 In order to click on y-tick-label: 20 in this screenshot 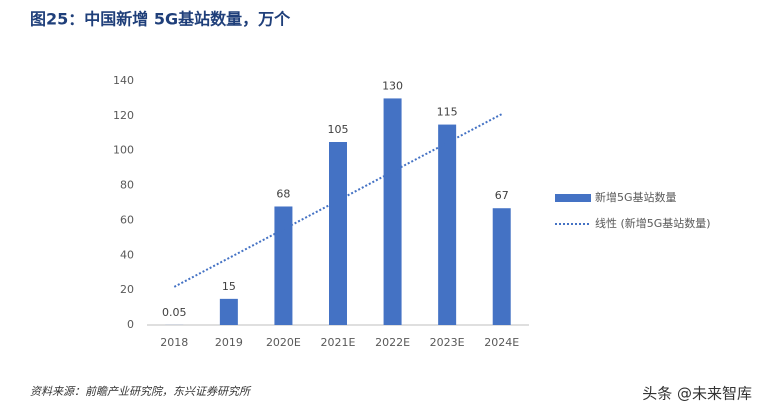, I will do `click(127, 289)`.